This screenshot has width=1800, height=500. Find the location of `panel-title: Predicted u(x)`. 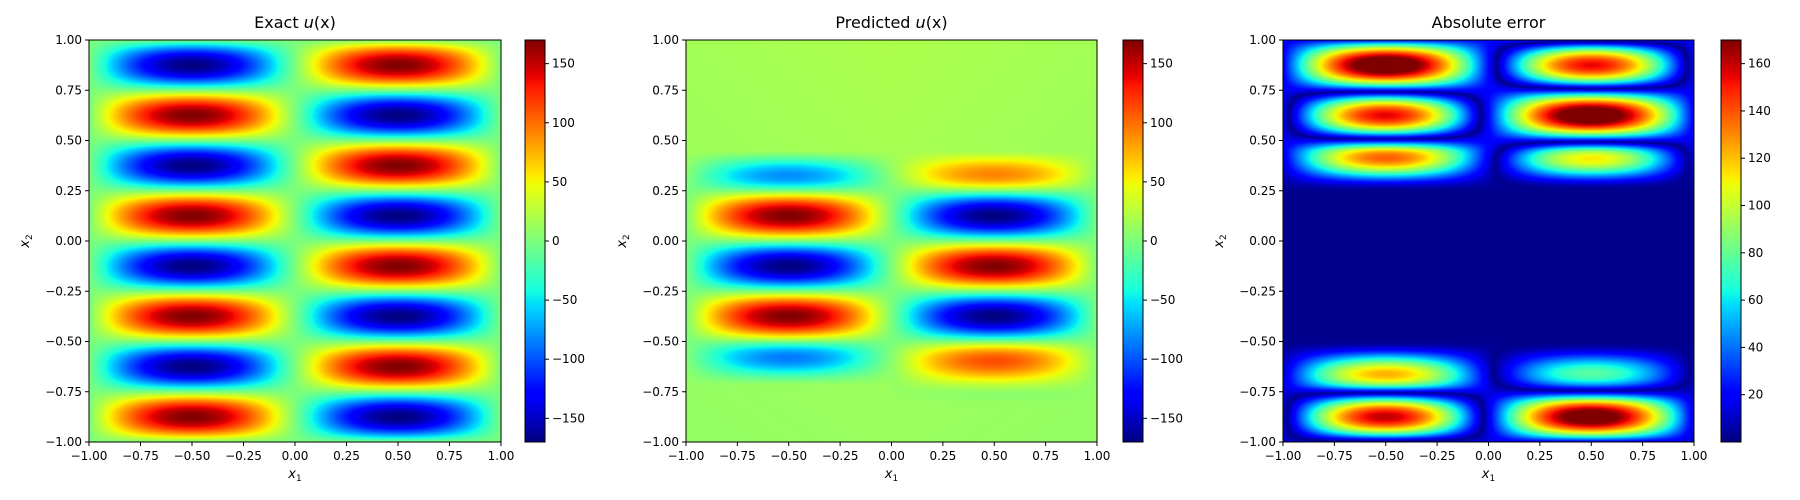

panel-title: Predicted u(x) is located at coordinates (891, 22).